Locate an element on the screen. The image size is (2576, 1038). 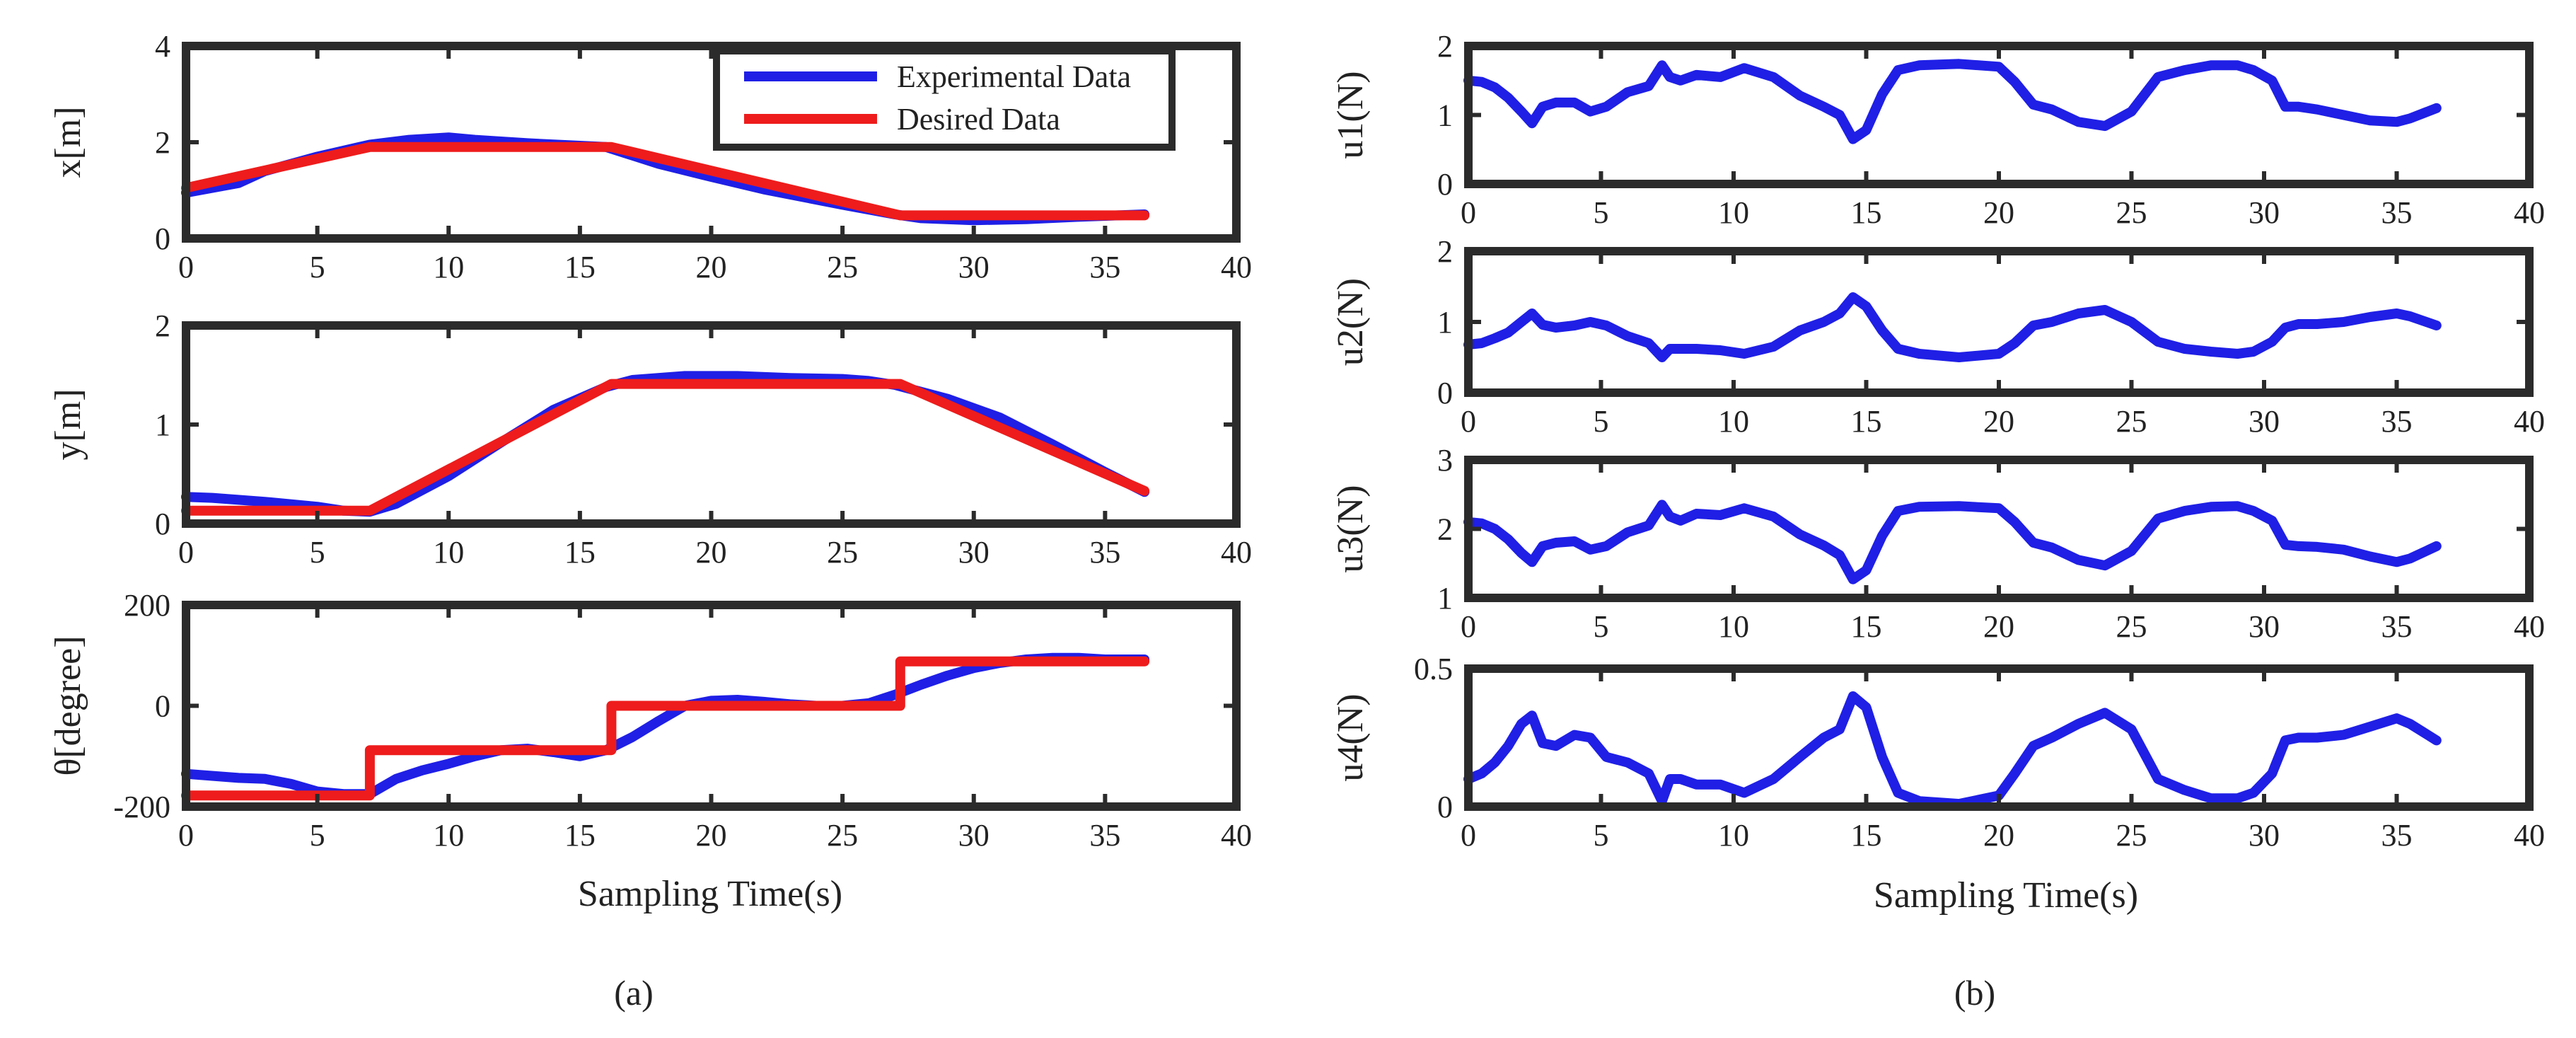
legend: Experimental Data Desired Data is located at coordinates (944, 99).